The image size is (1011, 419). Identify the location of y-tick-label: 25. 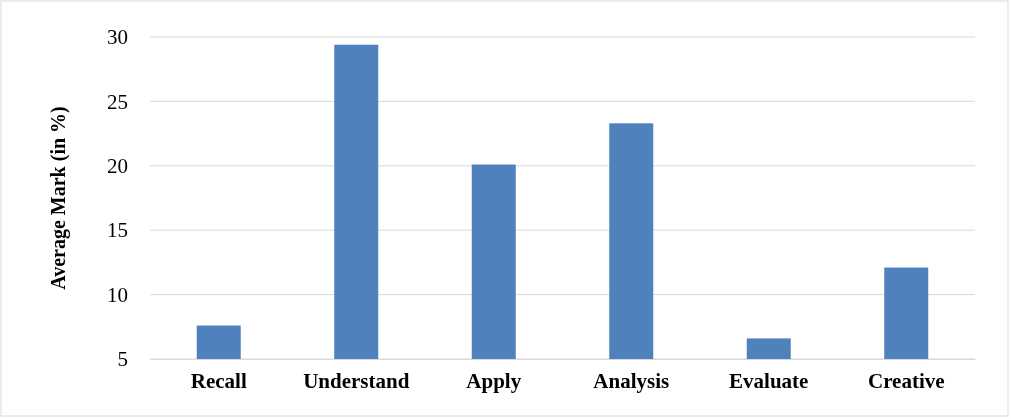
(117, 101).